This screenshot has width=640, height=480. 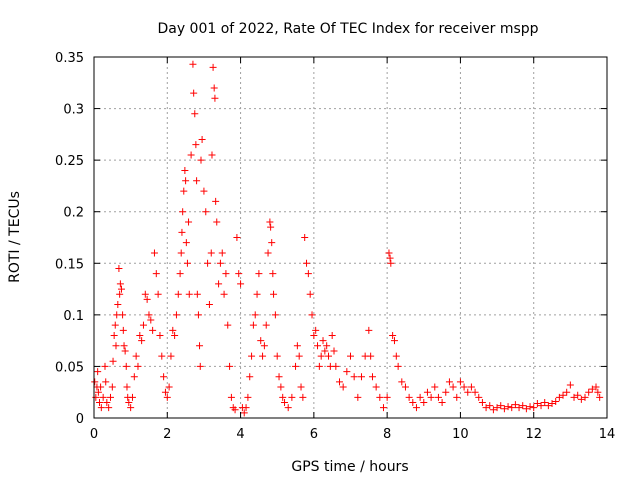 I want to click on y-tick-label: 0.2, so click(x=73, y=213).